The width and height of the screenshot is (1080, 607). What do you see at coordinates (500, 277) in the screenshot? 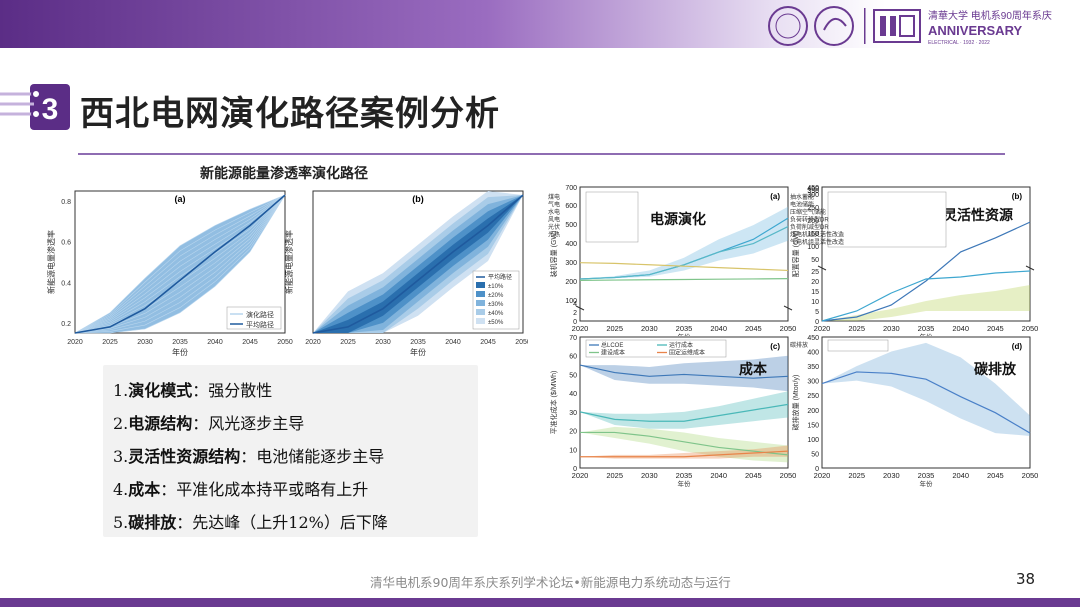
I see `legend-label: 平均路径` at bounding box center [500, 277].